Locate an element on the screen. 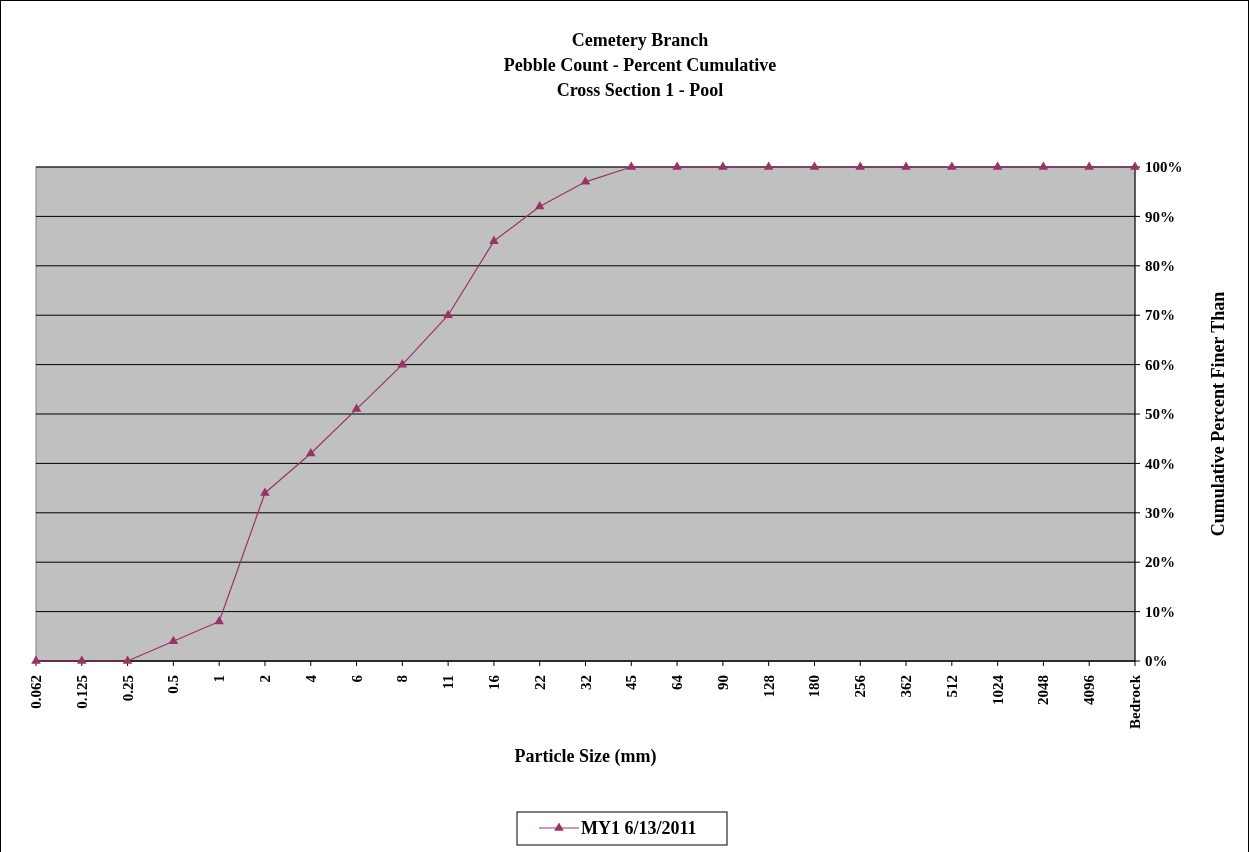 This screenshot has height=852, width=1249. x-tick-label: 1 is located at coordinates (219, 679).